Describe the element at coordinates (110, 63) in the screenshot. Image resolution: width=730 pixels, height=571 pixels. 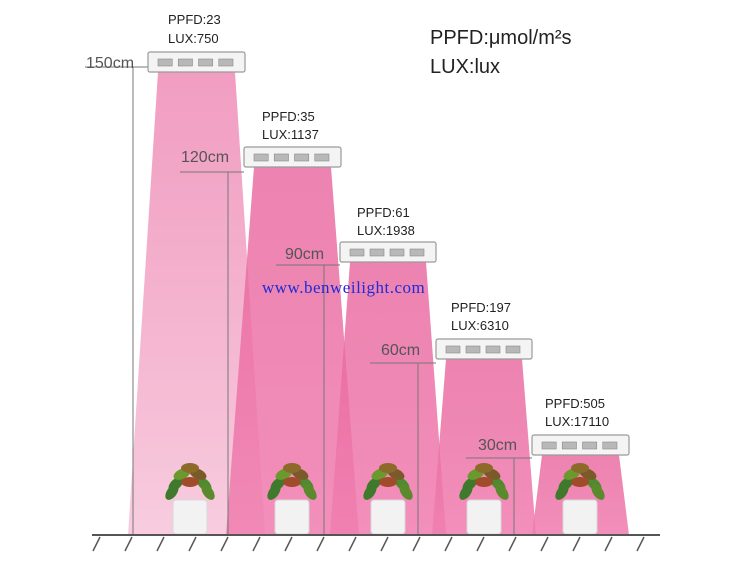
I see `height-label-150: 150cm` at that location.